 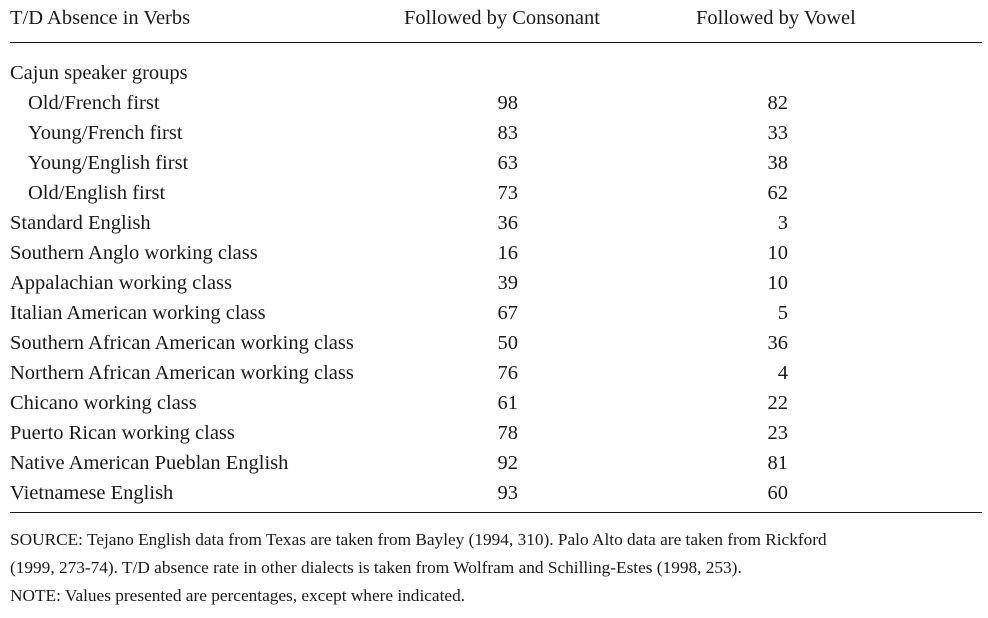 I want to click on vowel-value: 38, so click(x=778, y=163).